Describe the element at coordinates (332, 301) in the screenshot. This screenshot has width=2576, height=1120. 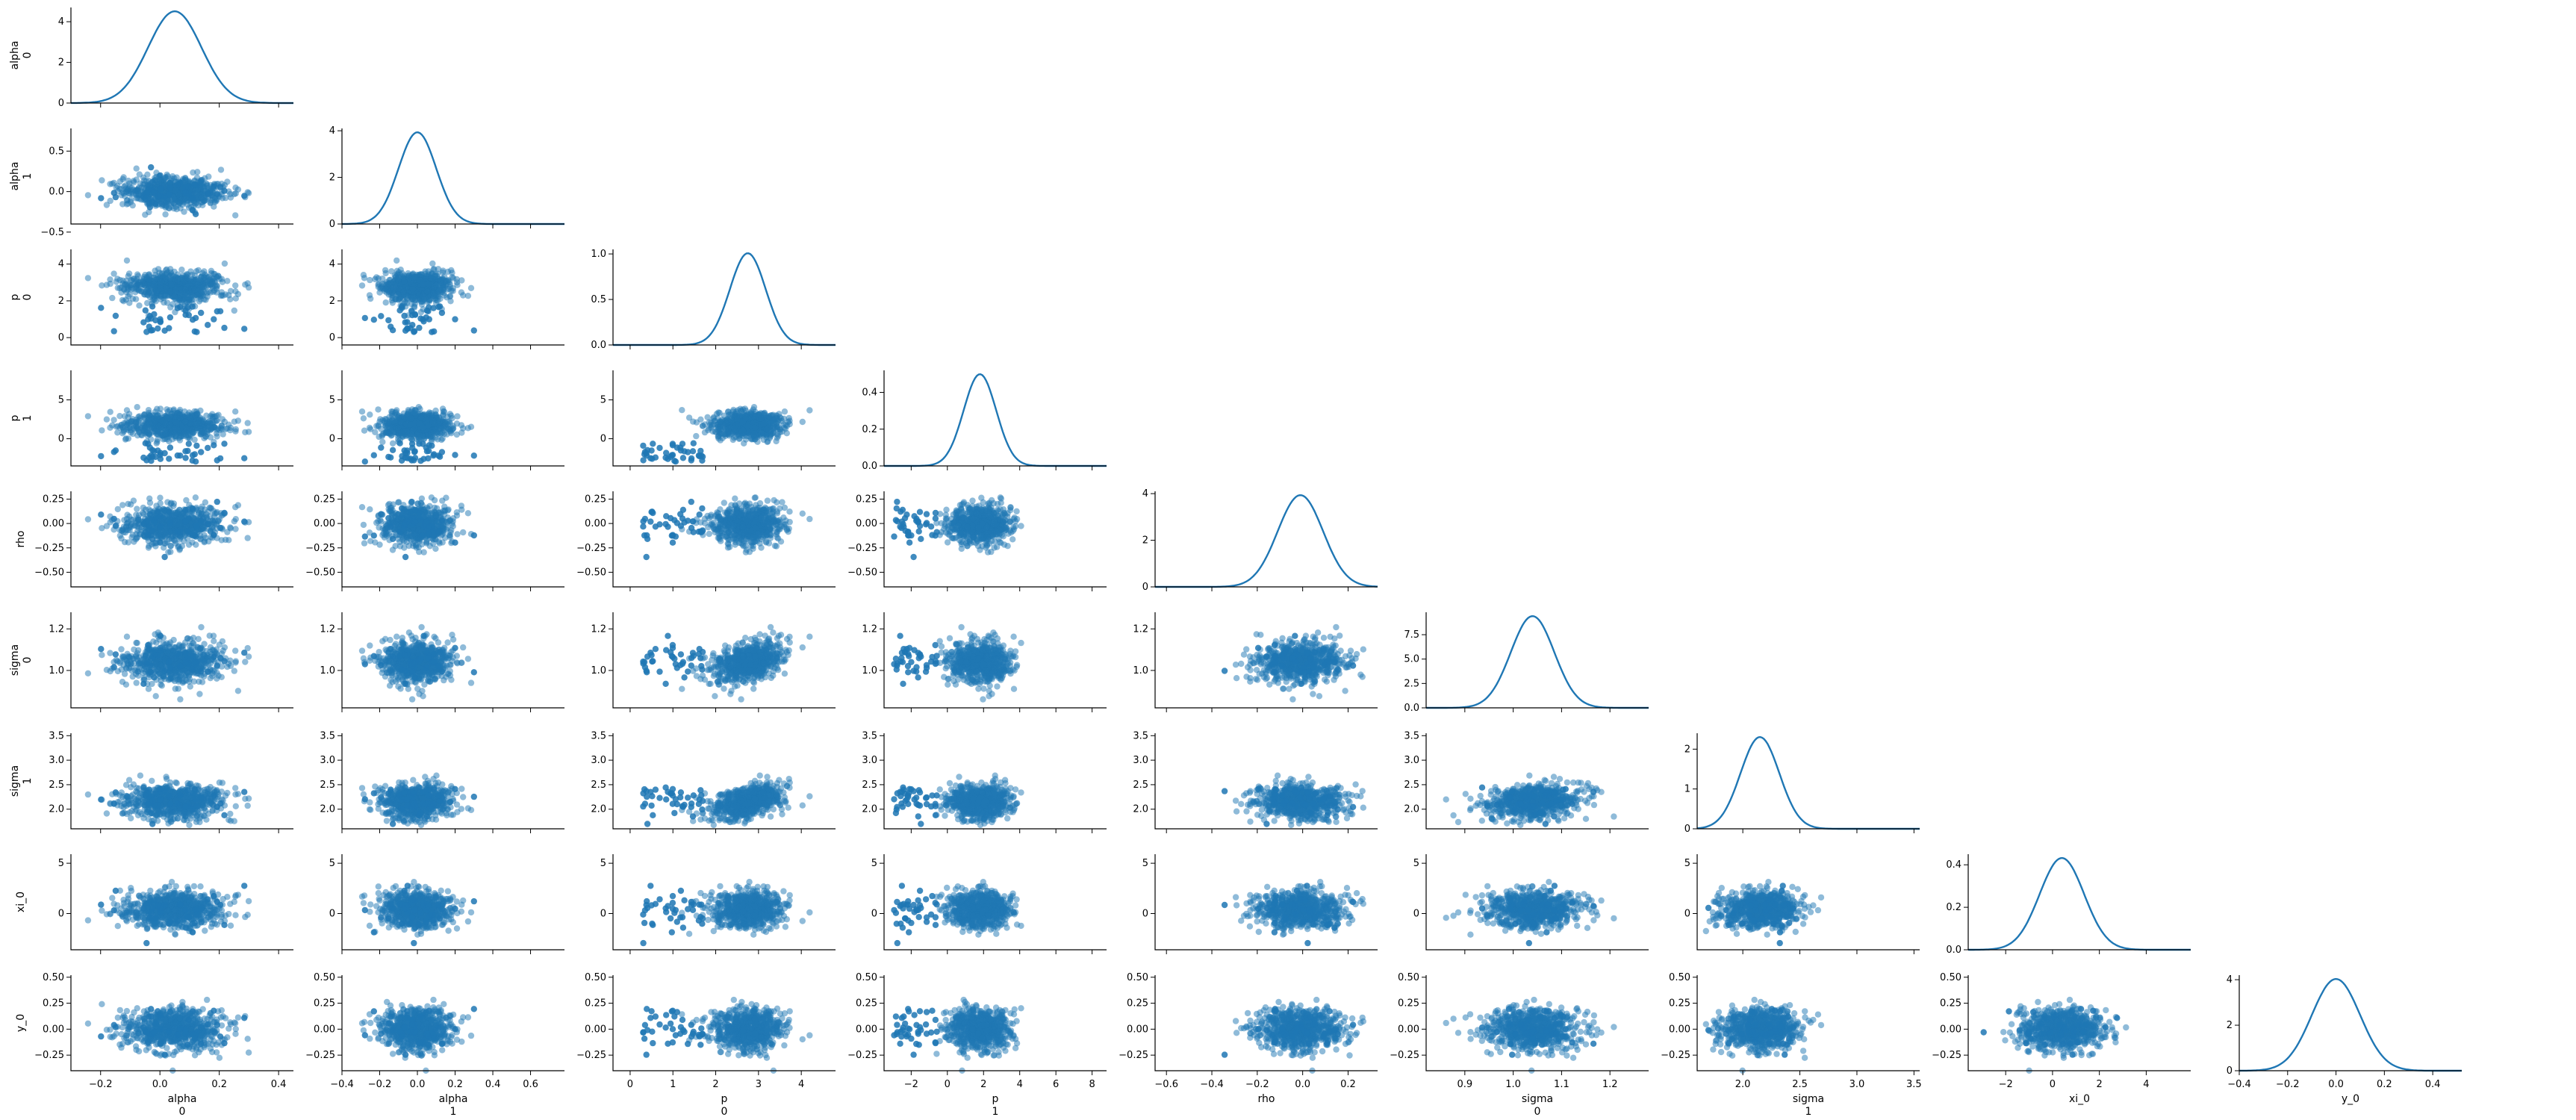
I see `ytick-label: 2` at that location.